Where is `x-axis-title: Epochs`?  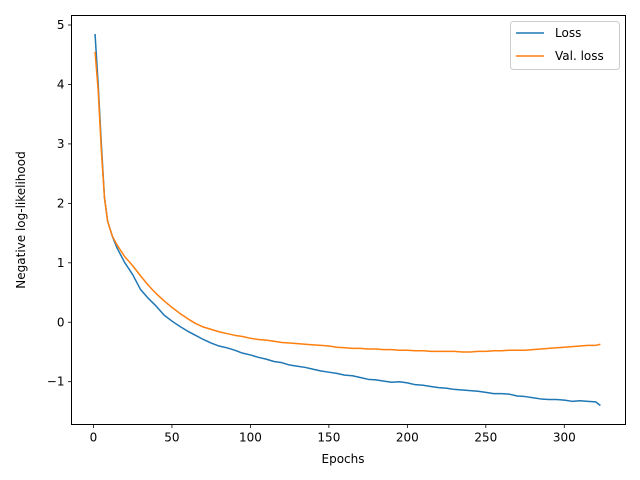
x-axis-title: Epochs is located at coordinates (343, 459).